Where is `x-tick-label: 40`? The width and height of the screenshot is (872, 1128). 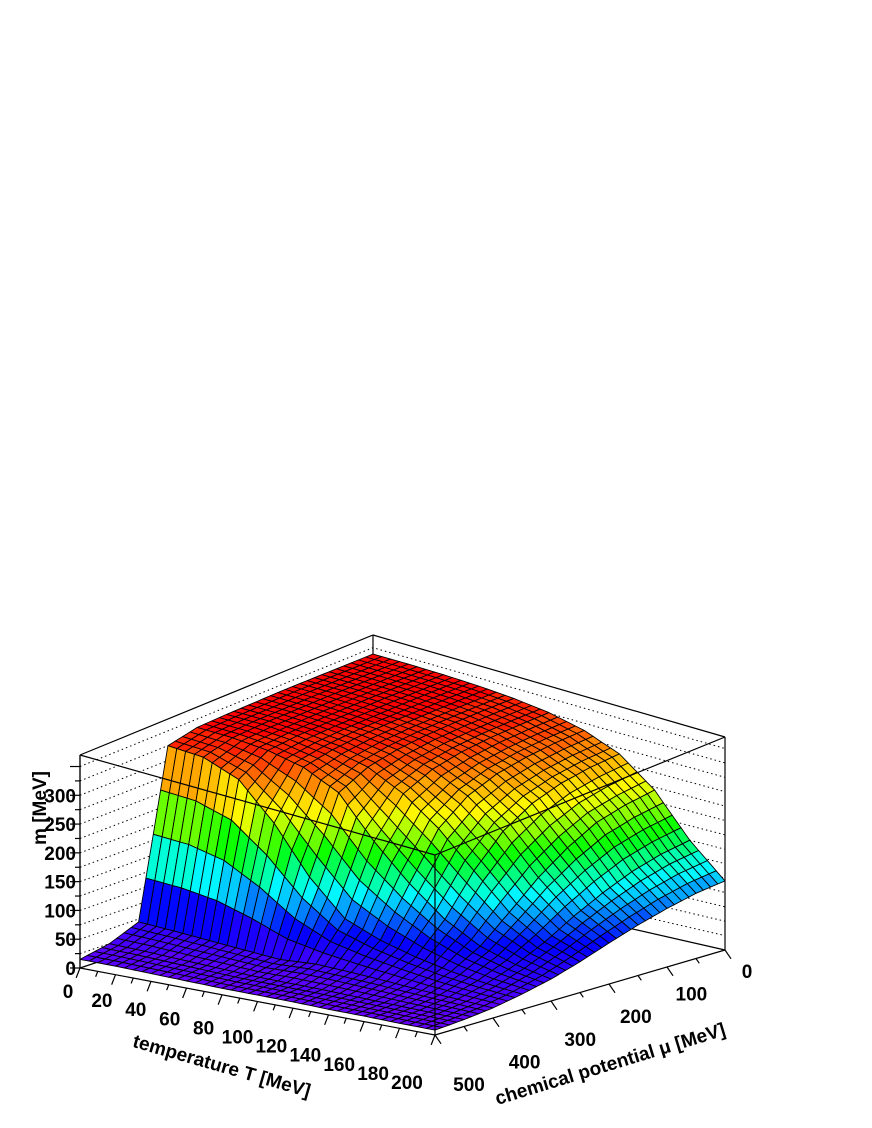
x-tick-label: 40 is located at coordinates (135, 1010).